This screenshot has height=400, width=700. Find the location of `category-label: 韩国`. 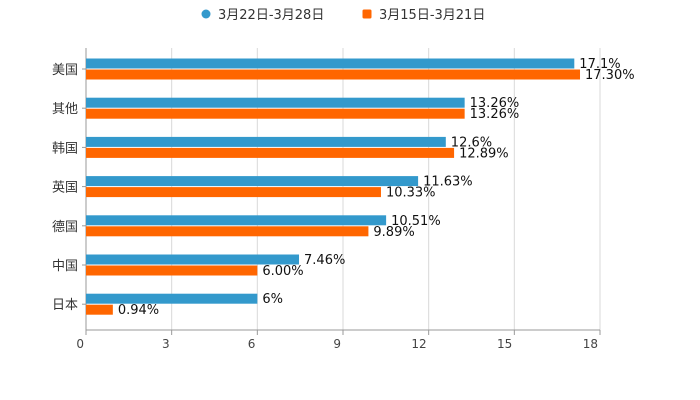

category-label: 韩国 is located at coordinates (65, 148).